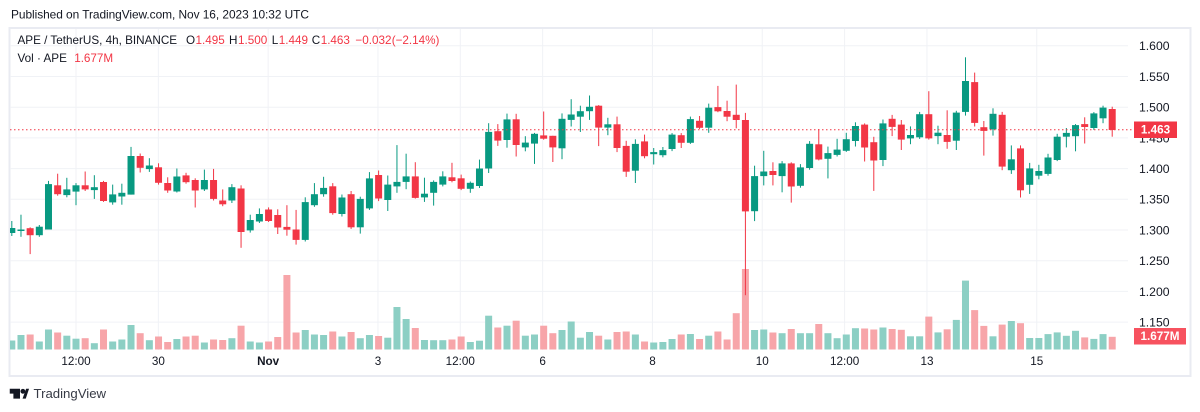  Describe the element at coordinates (1154, 230) in the screenshot. I see `svg-text: 1.300` at that location.